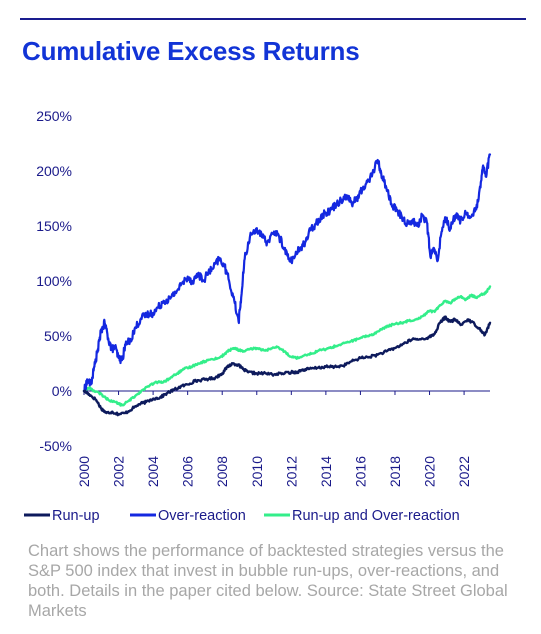 This screenshot has width=541, height=634. What do you see at coordinates (464, 471) in the screenshot?
I see `x-tick-label: 2022` at bounding box center [464, 471].